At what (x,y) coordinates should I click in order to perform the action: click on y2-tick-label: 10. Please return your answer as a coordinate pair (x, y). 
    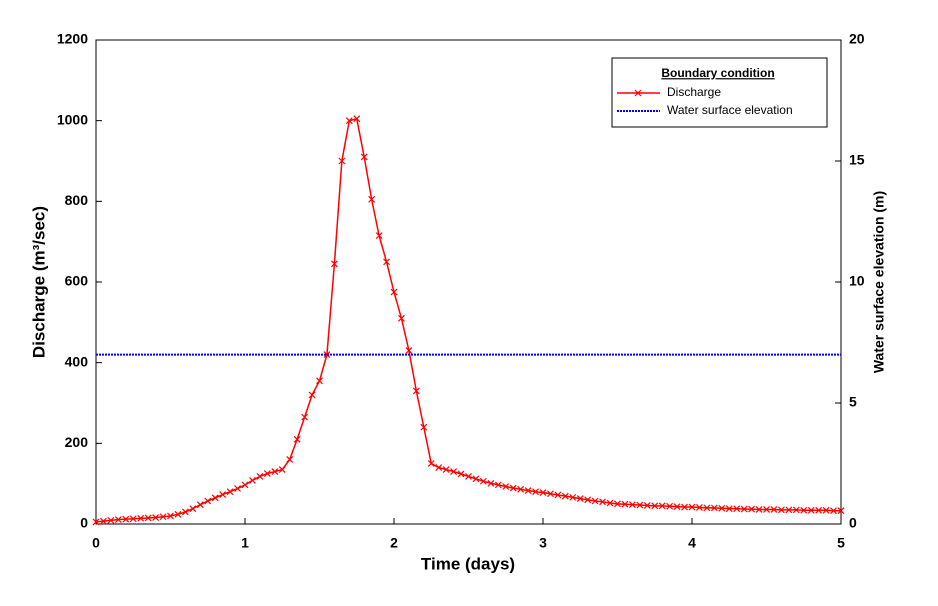
    Looking at the image, I should click on (857, 281).